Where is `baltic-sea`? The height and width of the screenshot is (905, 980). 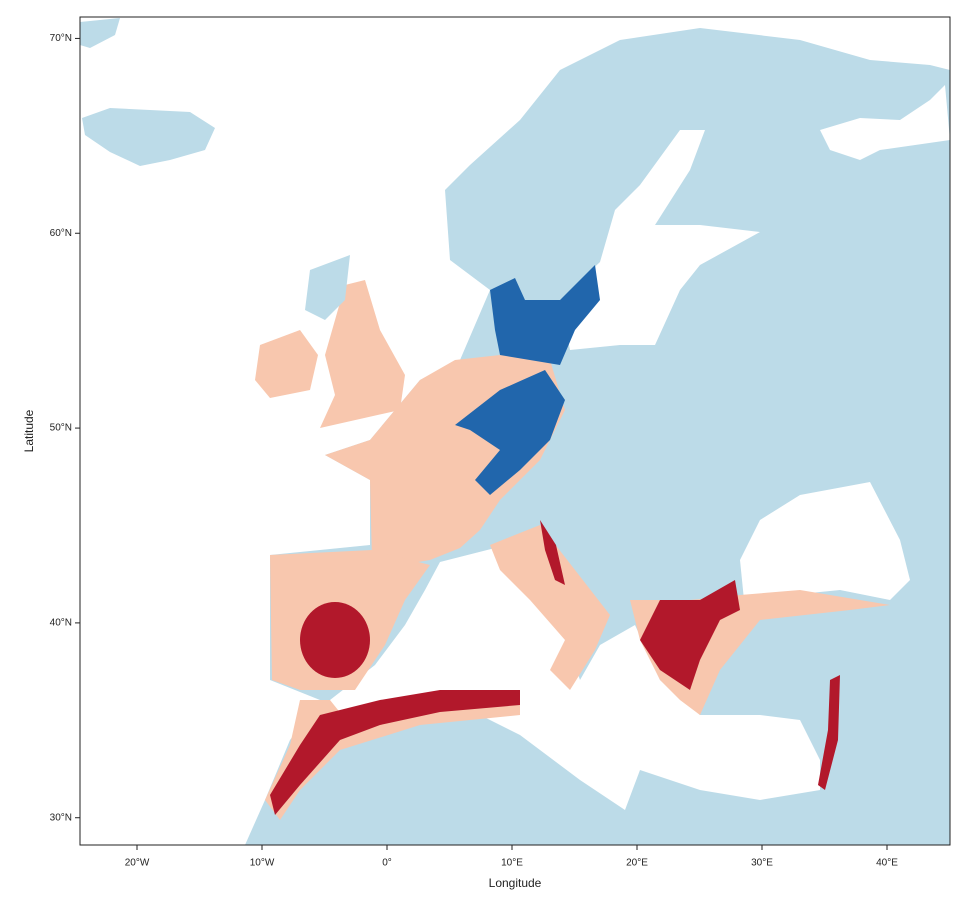 baltic-sea is located at coordinates (660, 240).